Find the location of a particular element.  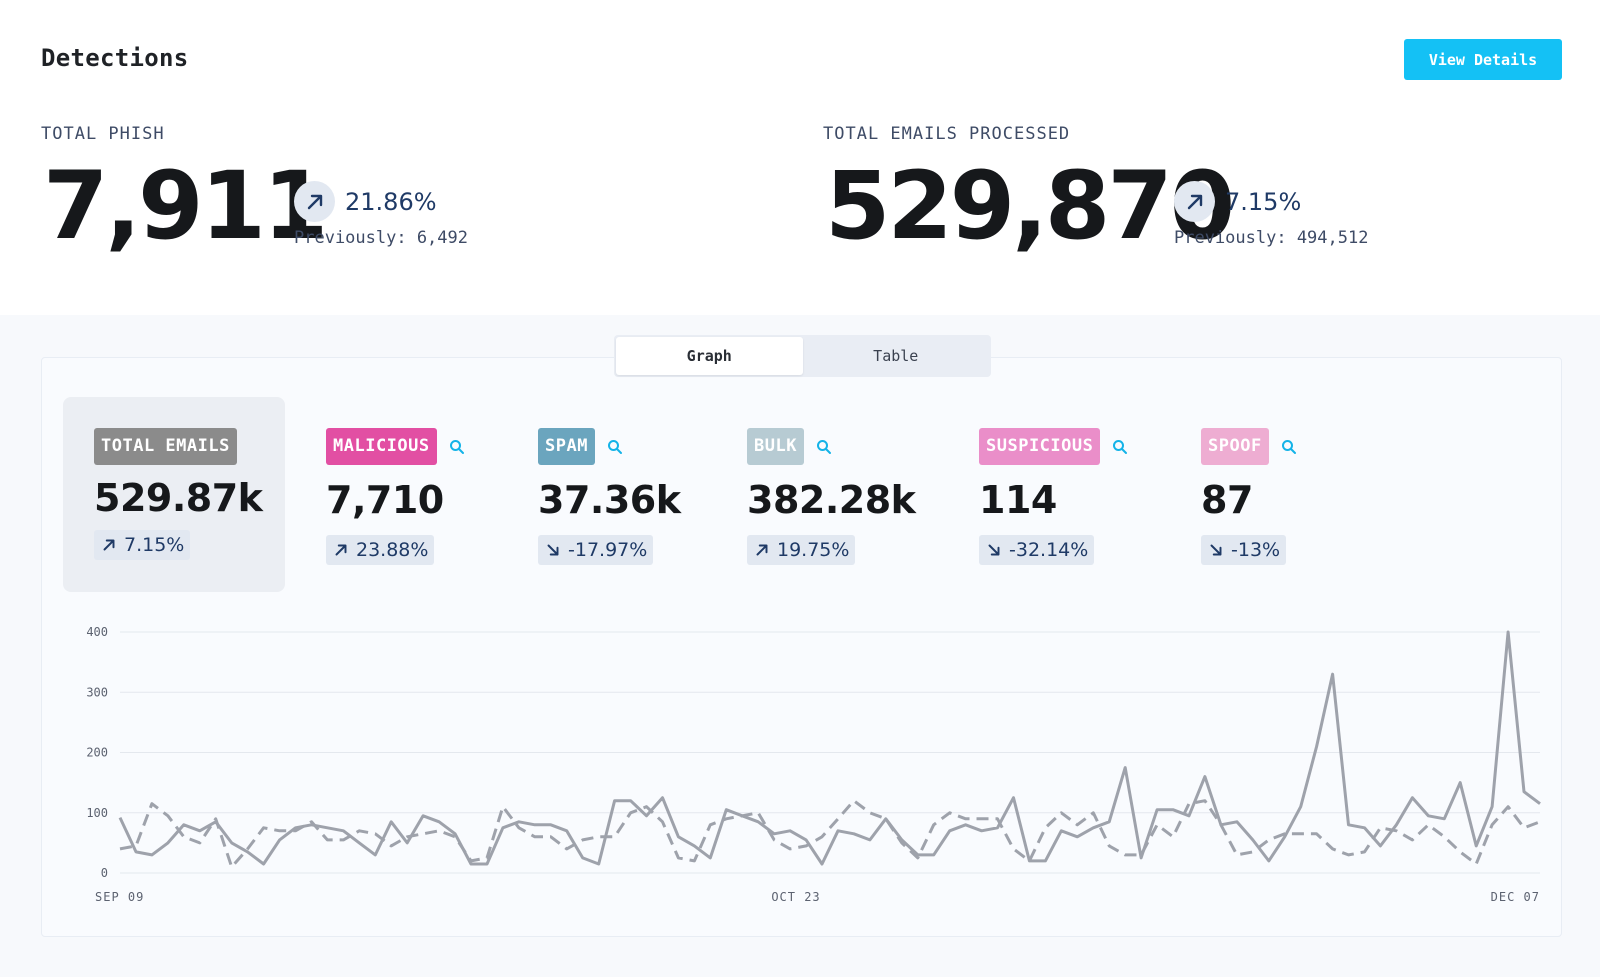

tab-table: Table is located at coordinates (896, 356).